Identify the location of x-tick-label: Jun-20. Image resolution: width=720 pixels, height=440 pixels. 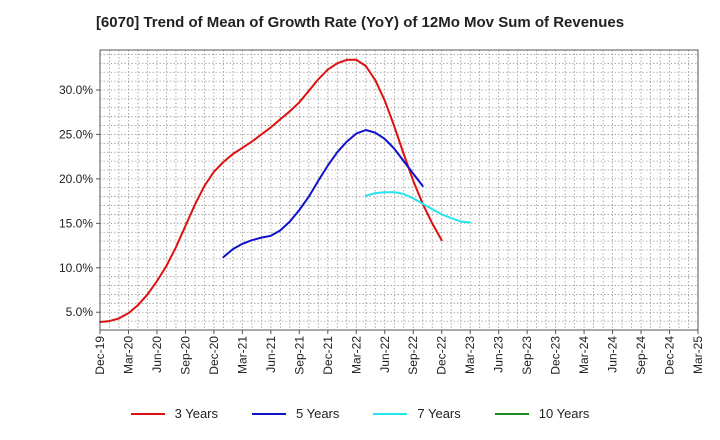
(157, 354).